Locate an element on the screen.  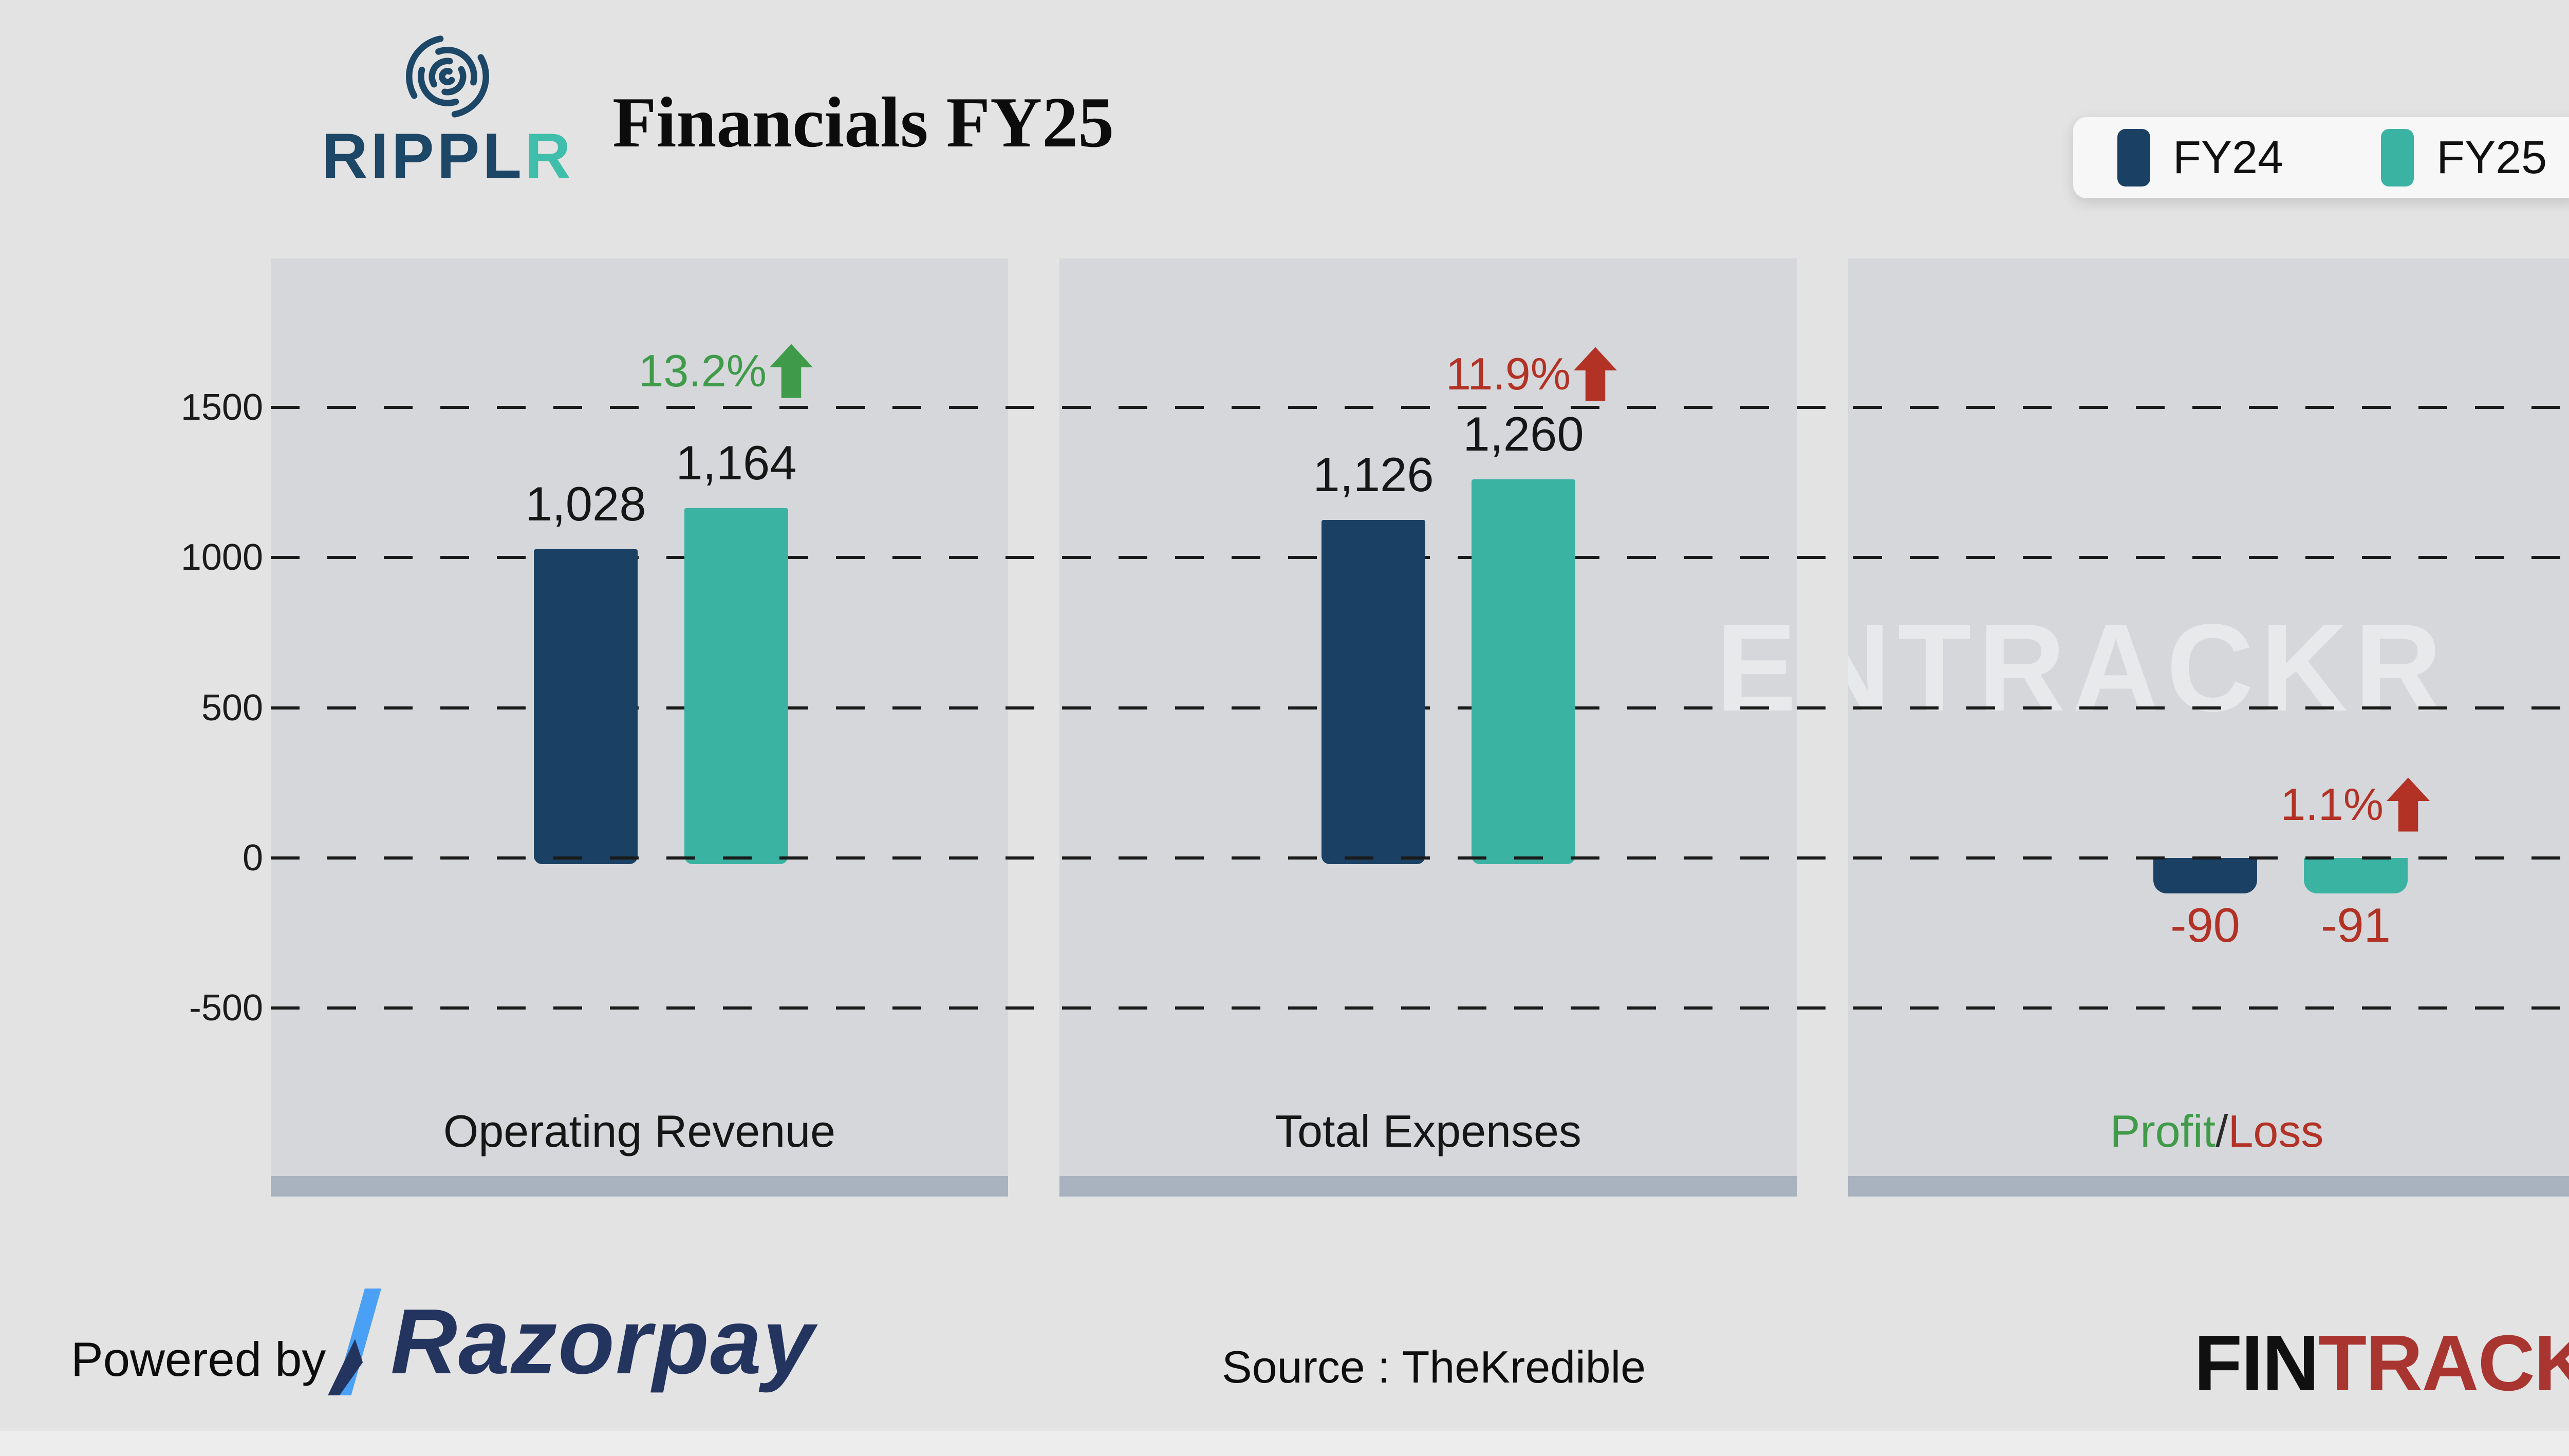
change-badge-label: 11.9% is located at coordinates (1508, 374).